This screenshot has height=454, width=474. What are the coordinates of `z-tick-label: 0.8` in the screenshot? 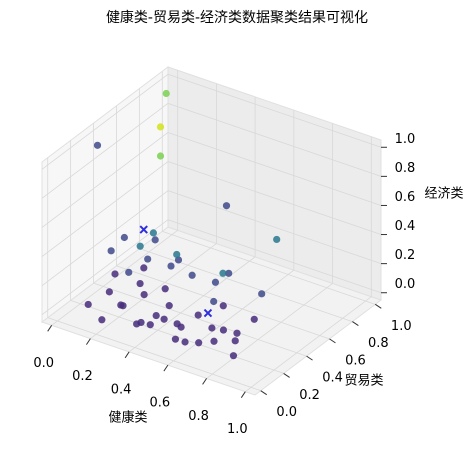 It's located at (405, 168).